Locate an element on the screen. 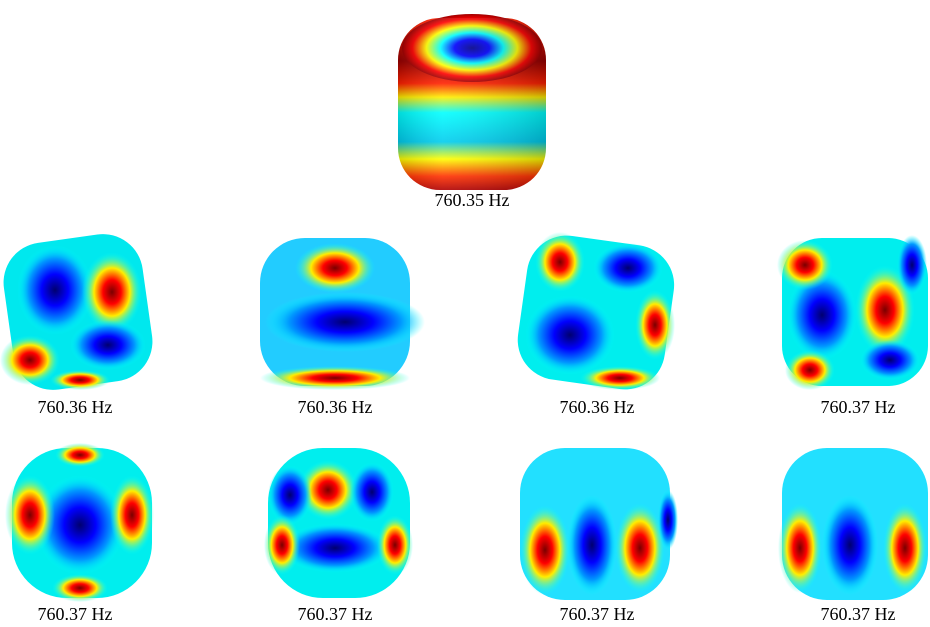  caption: 760.35 Hz is located at coordinates (472, 200).